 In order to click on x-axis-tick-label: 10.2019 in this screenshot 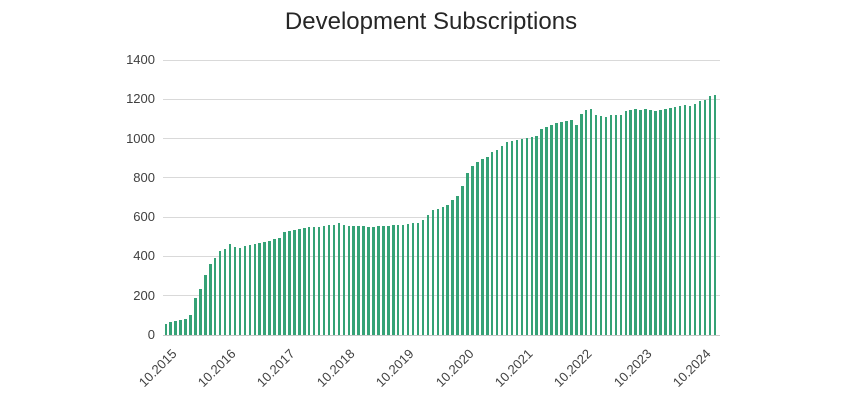, I will do `click(394, 368)`.